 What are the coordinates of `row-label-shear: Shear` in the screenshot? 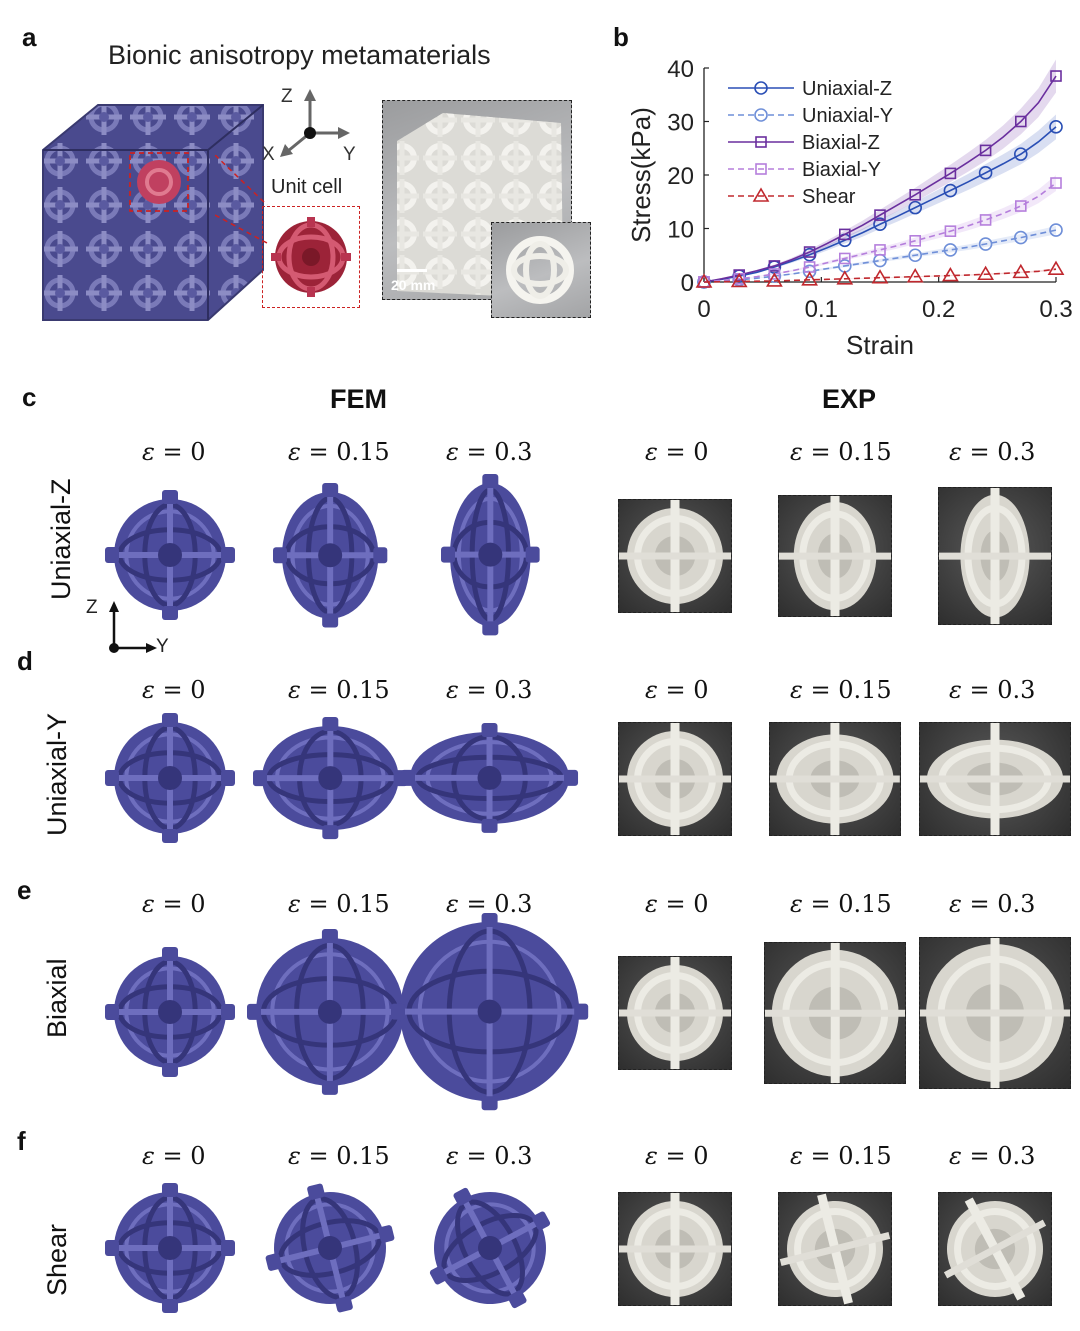 It's located at (57, 1259).